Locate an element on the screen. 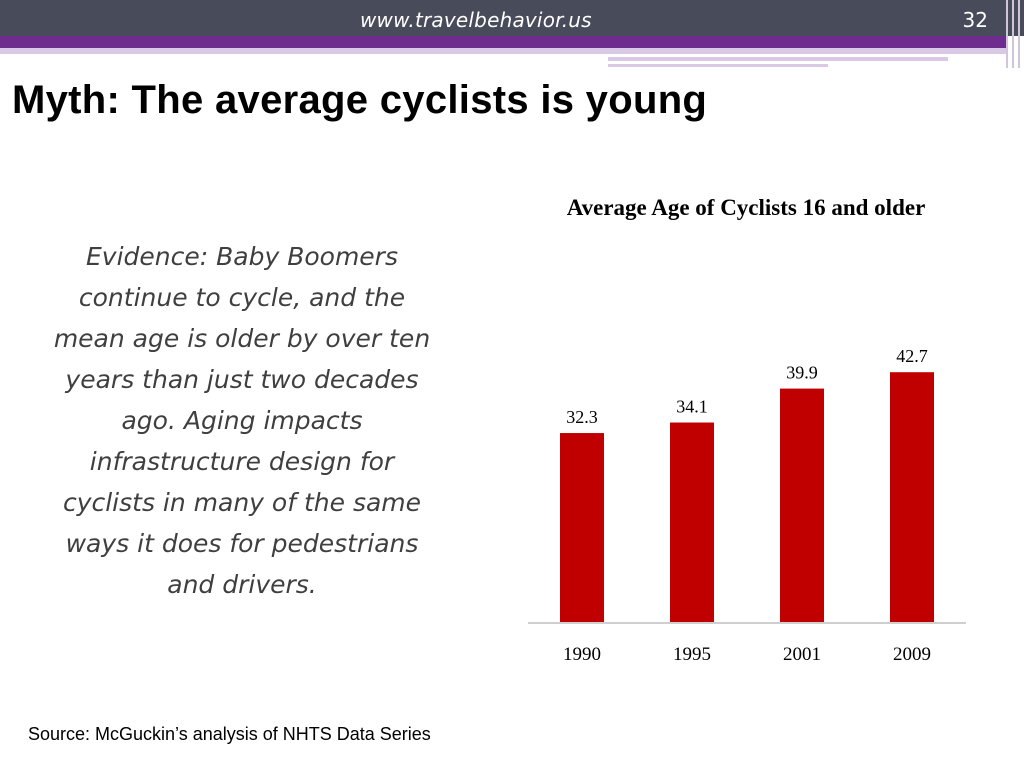 Image resolution: width=1024 pixels, height=768 pixels. data-label-1995: 34.1 is located at coordinates (692, 407).